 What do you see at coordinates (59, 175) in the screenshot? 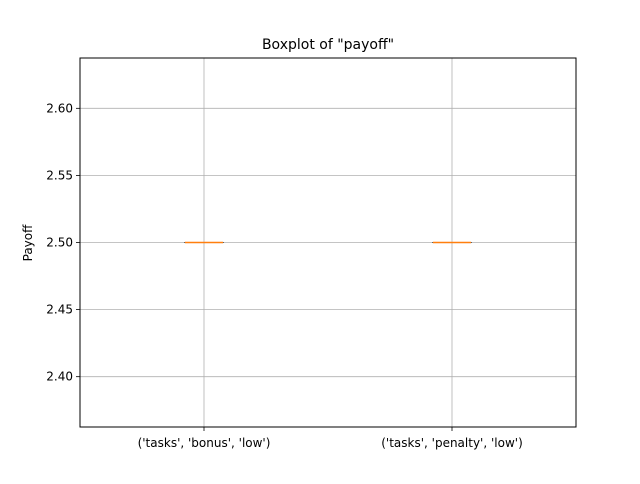
I see `y-tick-label: 2.55` at bounding box center [59, 175].